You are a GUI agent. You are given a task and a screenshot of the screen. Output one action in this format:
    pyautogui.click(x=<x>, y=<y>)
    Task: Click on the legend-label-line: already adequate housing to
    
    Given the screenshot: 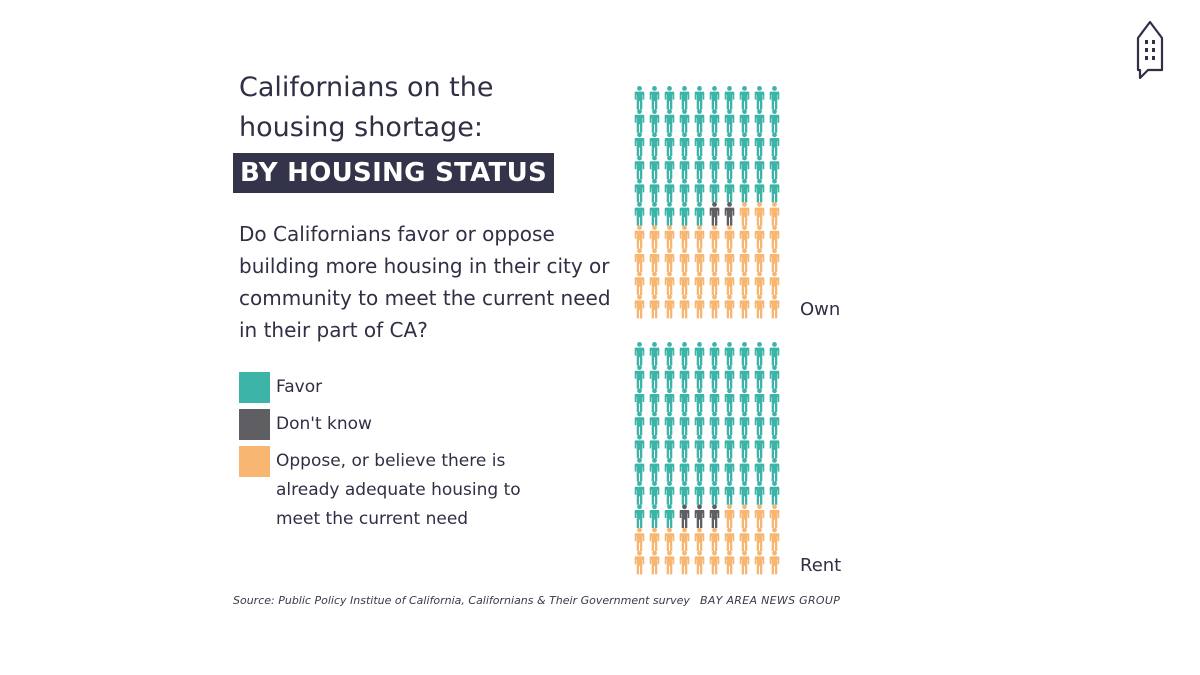 What is the action you would take?
    pyautogui.click(x=398, y=490)
    